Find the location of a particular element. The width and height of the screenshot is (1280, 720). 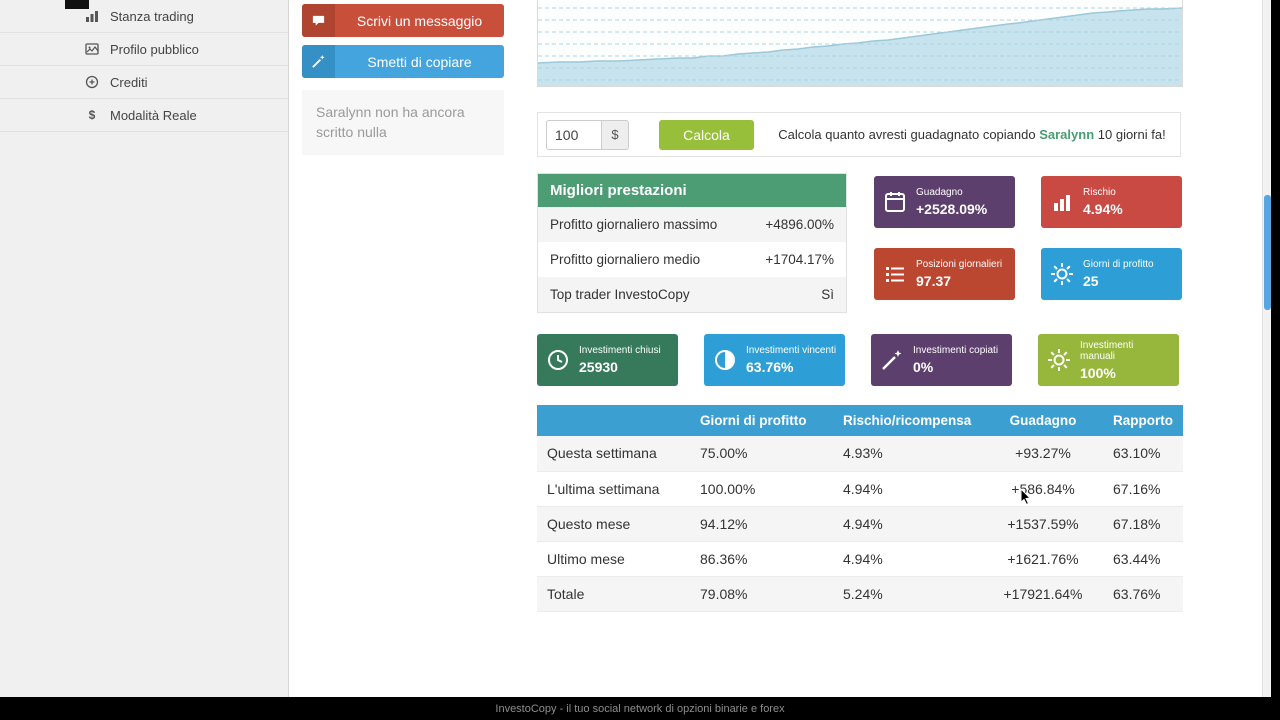

stat-tile-giorni-di-profitto: Giorni di profitto 25 is located at coordinates (1111, 274).